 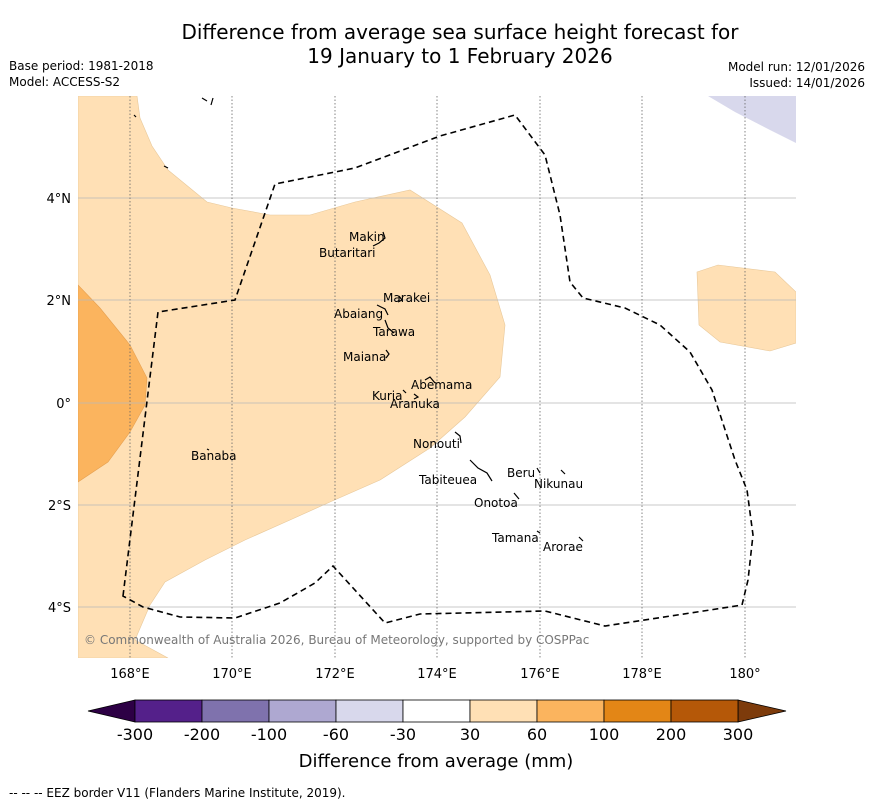 I want to click on island-label-maiana: Maiana, so click(x=364, y=357).